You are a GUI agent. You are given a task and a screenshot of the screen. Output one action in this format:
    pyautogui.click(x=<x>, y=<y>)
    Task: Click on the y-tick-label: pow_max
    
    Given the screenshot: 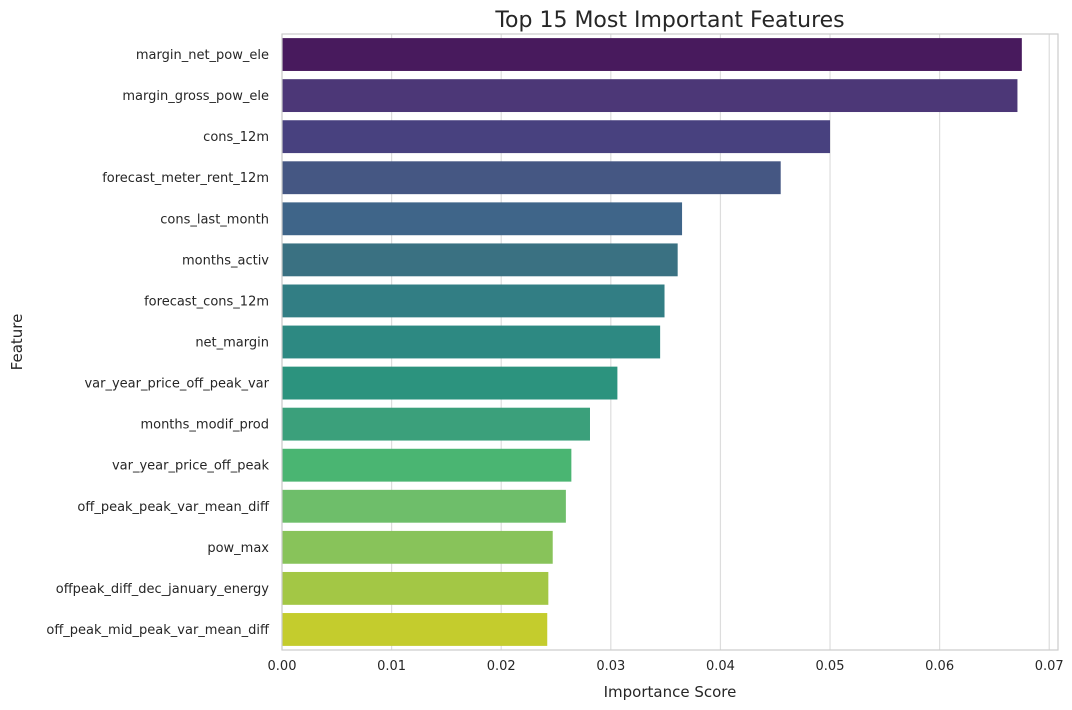 What is the action you would take?
    pyautogui.click(x=238, y=548)
    